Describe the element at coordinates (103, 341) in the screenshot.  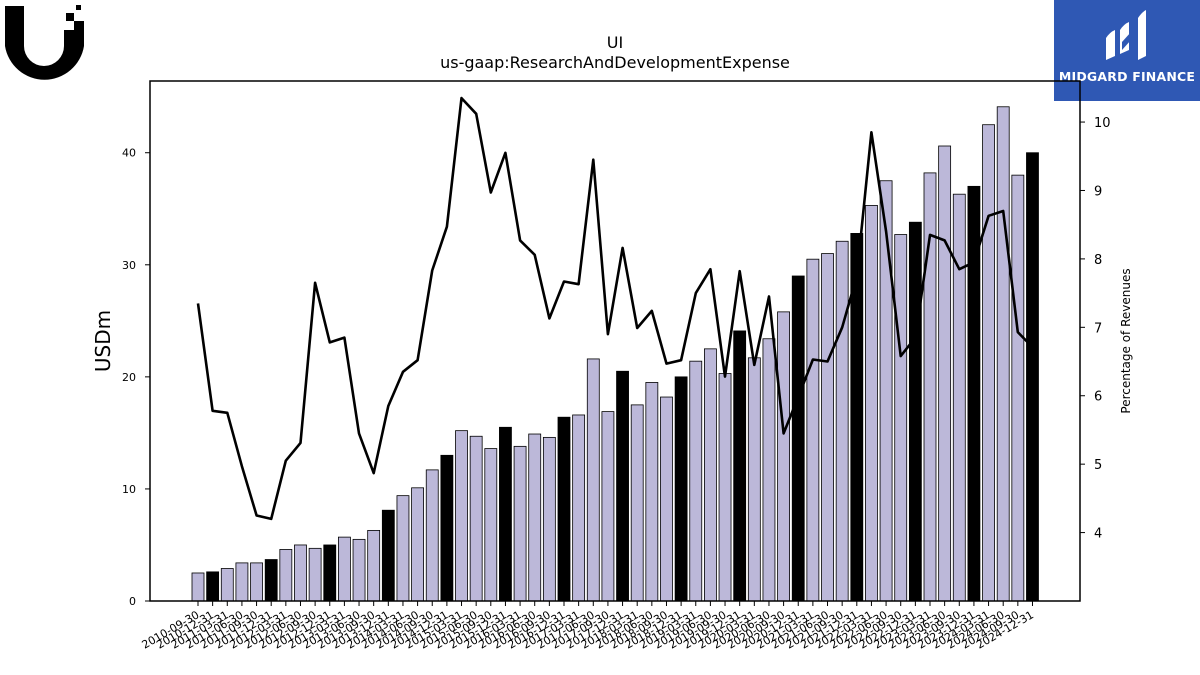
I see `y-axis-label: USDm` at that location.